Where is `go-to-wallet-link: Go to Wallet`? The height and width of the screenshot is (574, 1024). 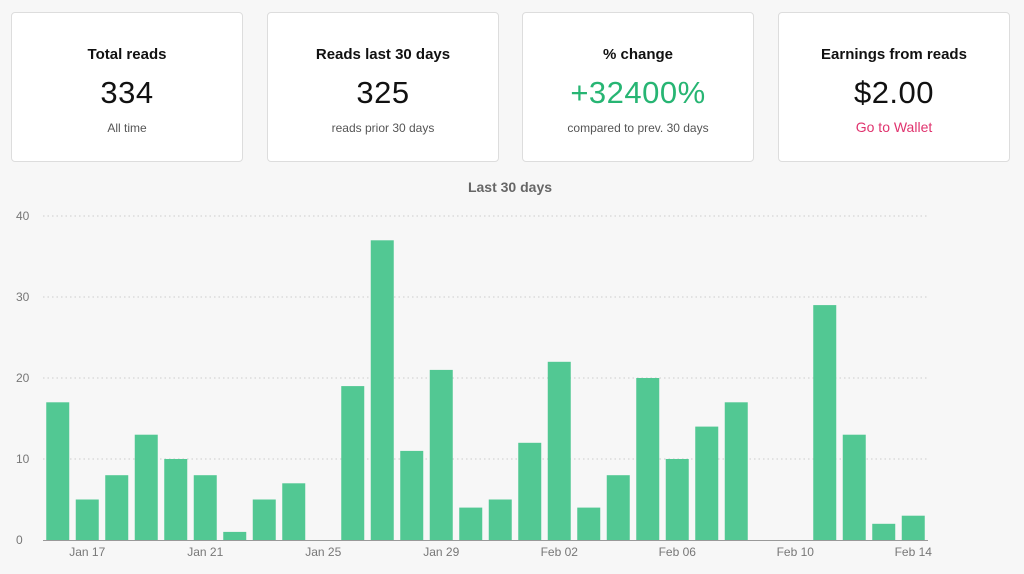
go-to-wallet-link: Go to Wallet is located at coordinates (894, 127).